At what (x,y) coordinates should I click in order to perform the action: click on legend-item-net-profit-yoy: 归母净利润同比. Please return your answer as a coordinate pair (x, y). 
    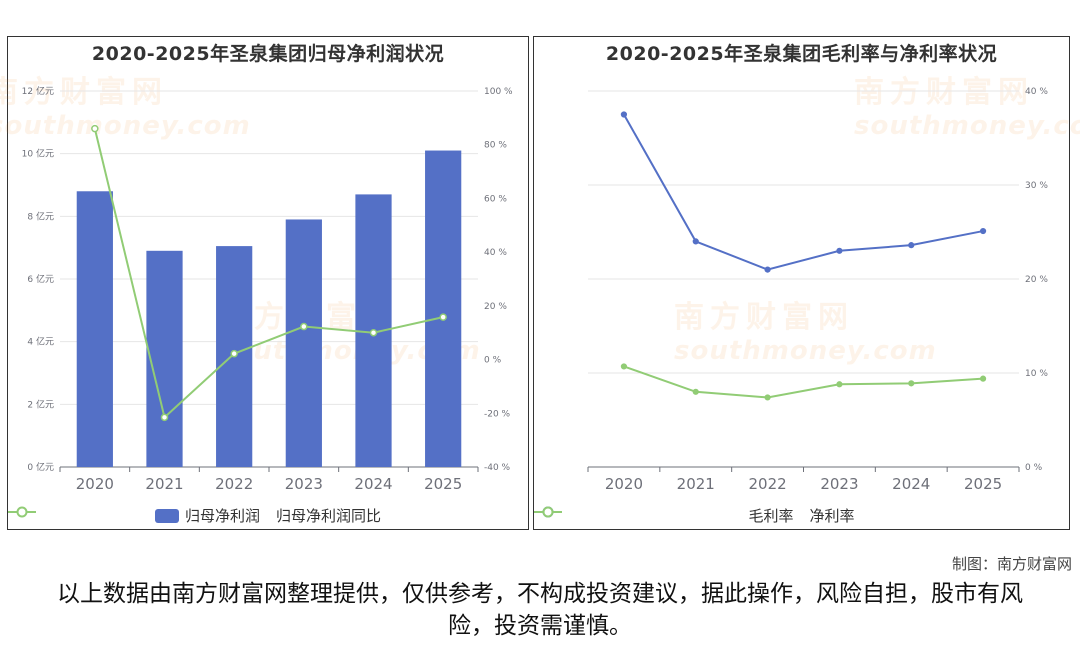
    Looking at the image, I should click on (195, 515).